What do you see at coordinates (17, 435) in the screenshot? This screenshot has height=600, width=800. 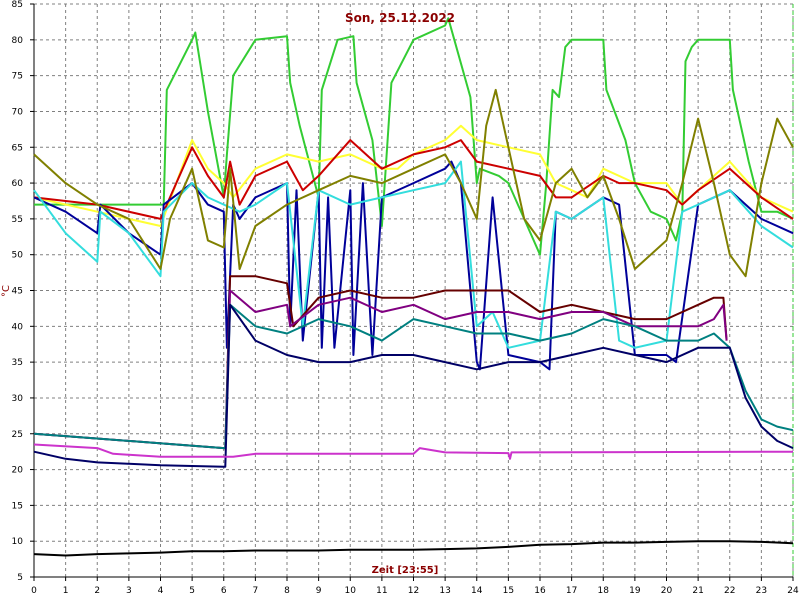 I see `y-tick-label: 25` at bounding box center [17, 435].